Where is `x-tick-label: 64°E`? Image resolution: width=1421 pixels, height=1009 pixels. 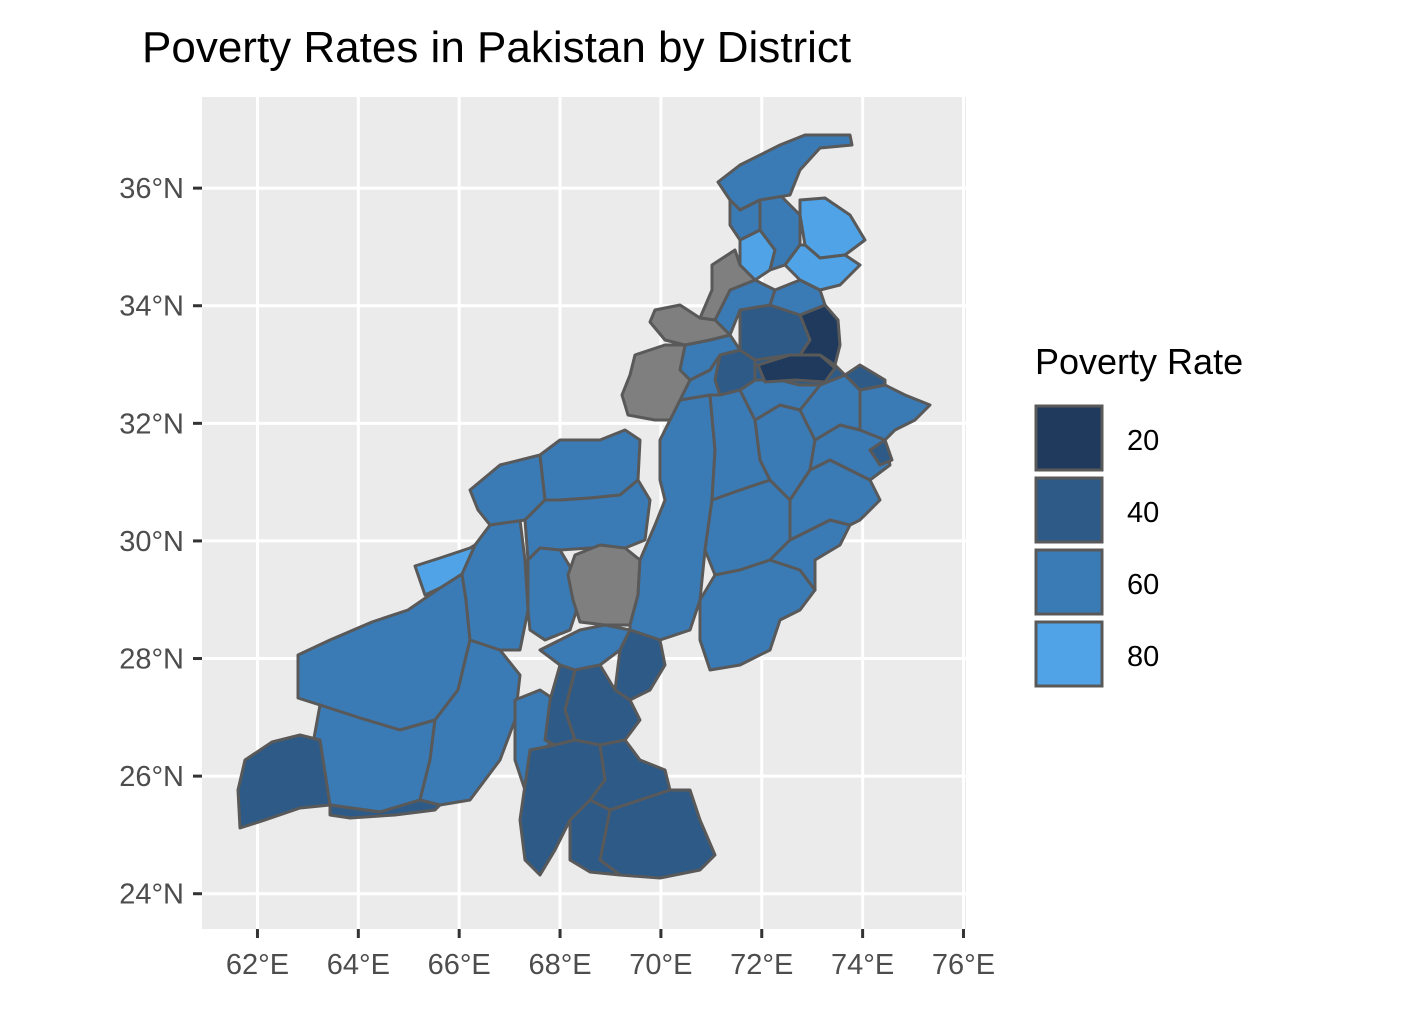
x-tick-label: 64°E is located at coordinates (358, 965).